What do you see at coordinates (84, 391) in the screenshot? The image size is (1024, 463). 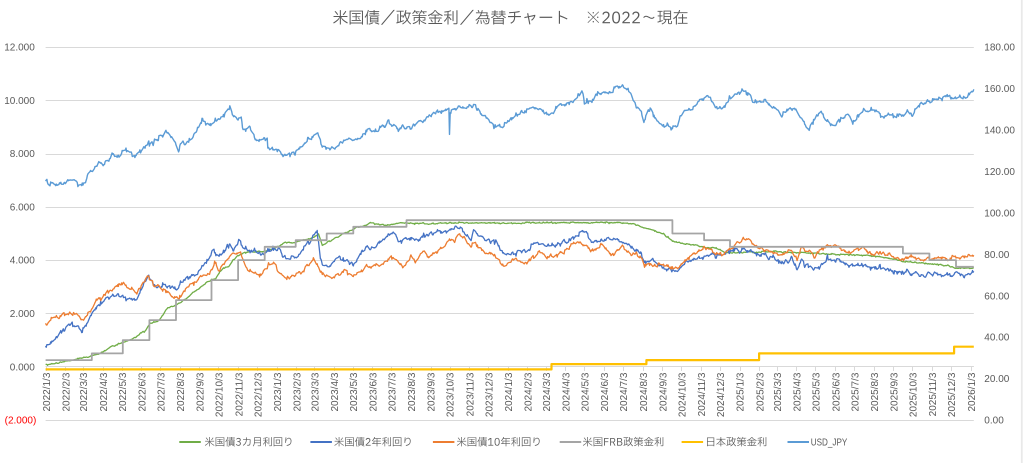 I see `svg-text: 2022/3/3` at bounding box center [84, 391].